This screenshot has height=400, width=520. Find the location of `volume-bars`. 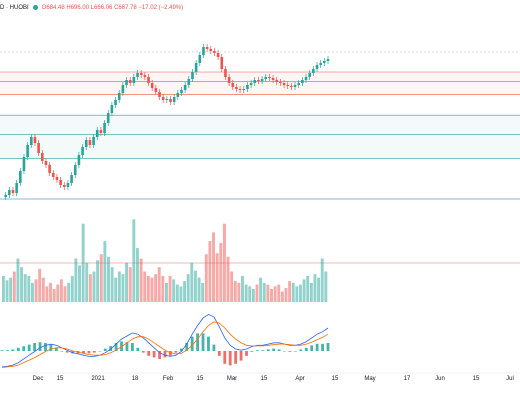

volume-bars is located at coordinates (165, 260).